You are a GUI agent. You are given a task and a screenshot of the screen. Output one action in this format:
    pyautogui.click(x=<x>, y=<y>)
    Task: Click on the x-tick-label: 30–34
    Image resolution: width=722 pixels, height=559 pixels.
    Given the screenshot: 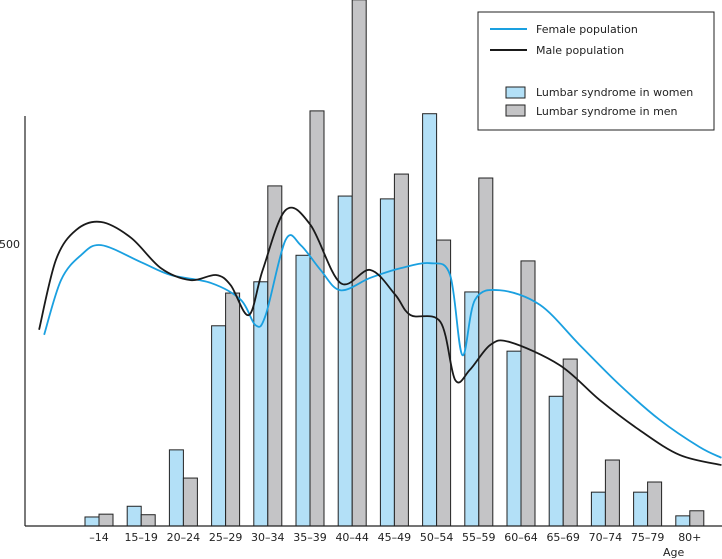 What is the action you would take?
    pyautogui.click(x=268, y=537)
    